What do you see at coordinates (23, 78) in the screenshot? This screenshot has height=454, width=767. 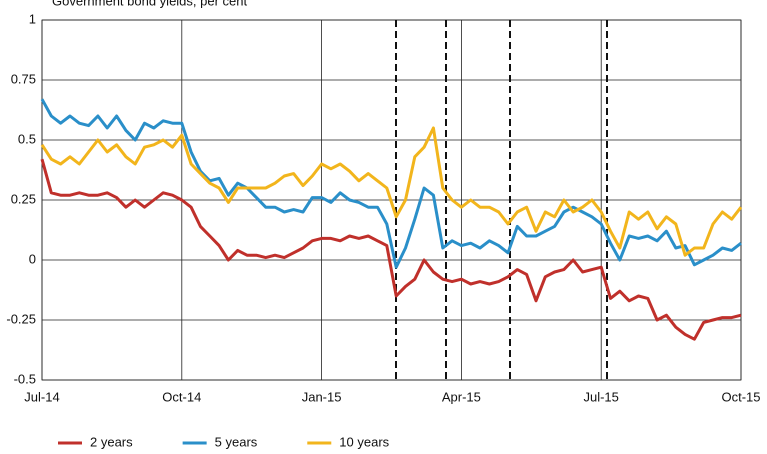 I see `y-tick-label: 0.75` at bounding box center [23, 78].